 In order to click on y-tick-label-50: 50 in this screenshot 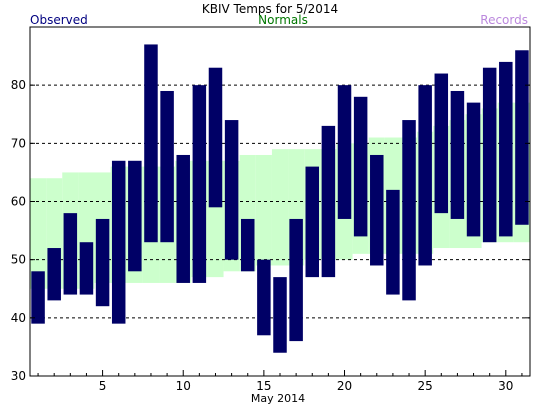, I will do `click(18, 260)`.